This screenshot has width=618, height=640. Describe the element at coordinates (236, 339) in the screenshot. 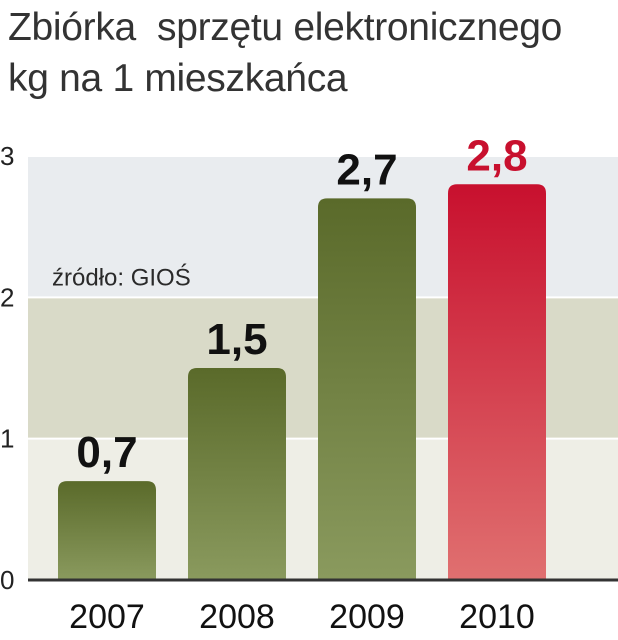

I see `value-label-2008: 1,5` at that location.